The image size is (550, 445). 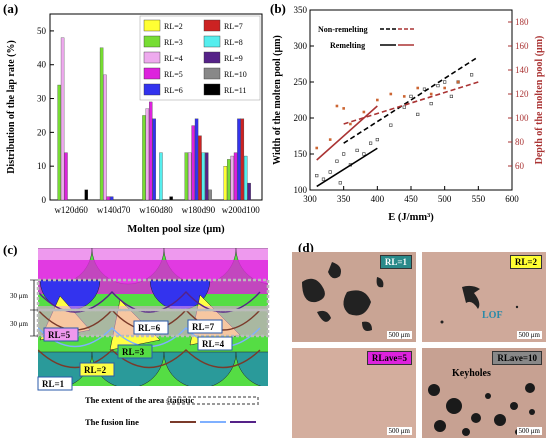 I want to click on legend-entry: RL=5, so click(x=173, y=74).